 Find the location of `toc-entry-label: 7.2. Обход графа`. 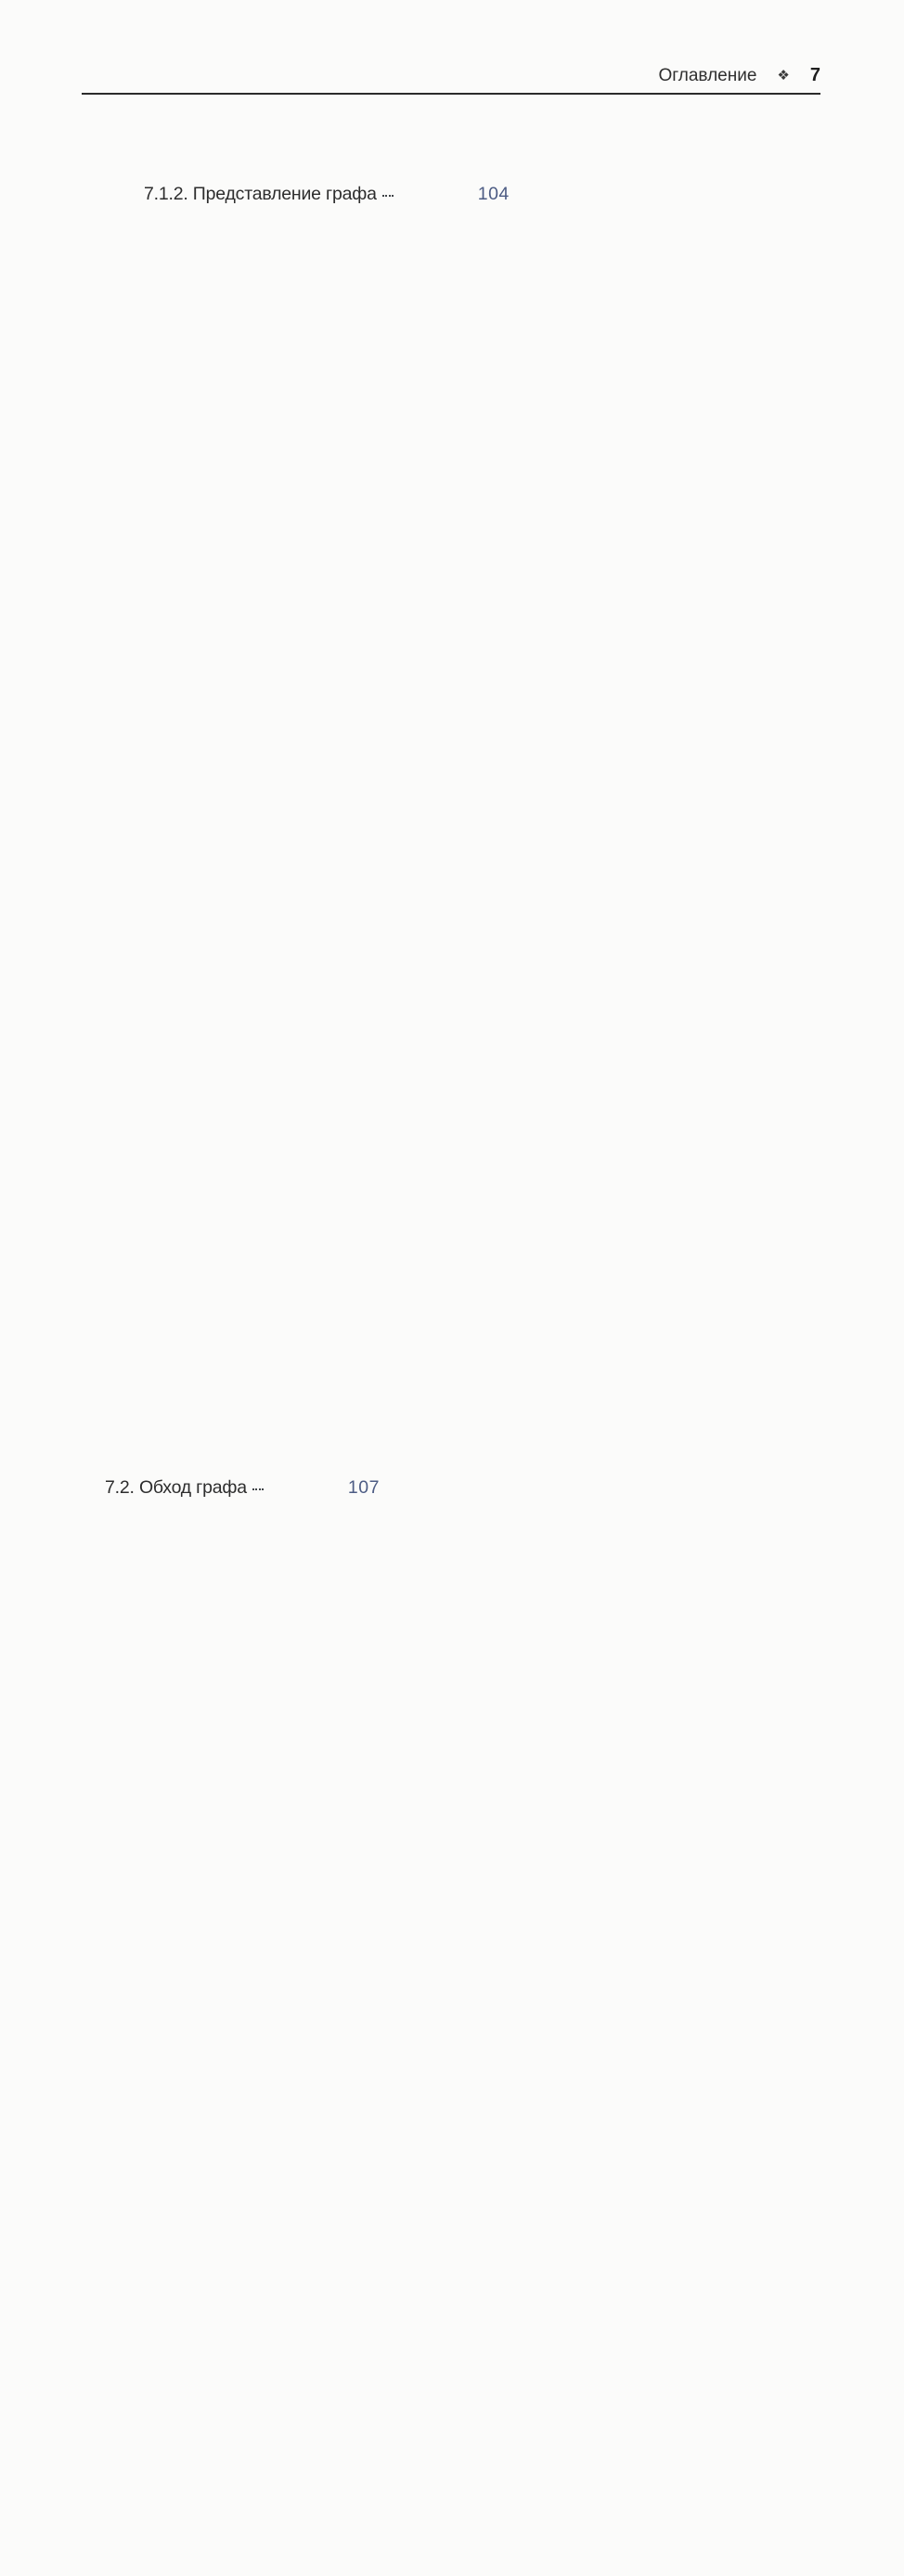

toc-entry-label: 7.2. Обход графа is located at coordinates (176, 1487).